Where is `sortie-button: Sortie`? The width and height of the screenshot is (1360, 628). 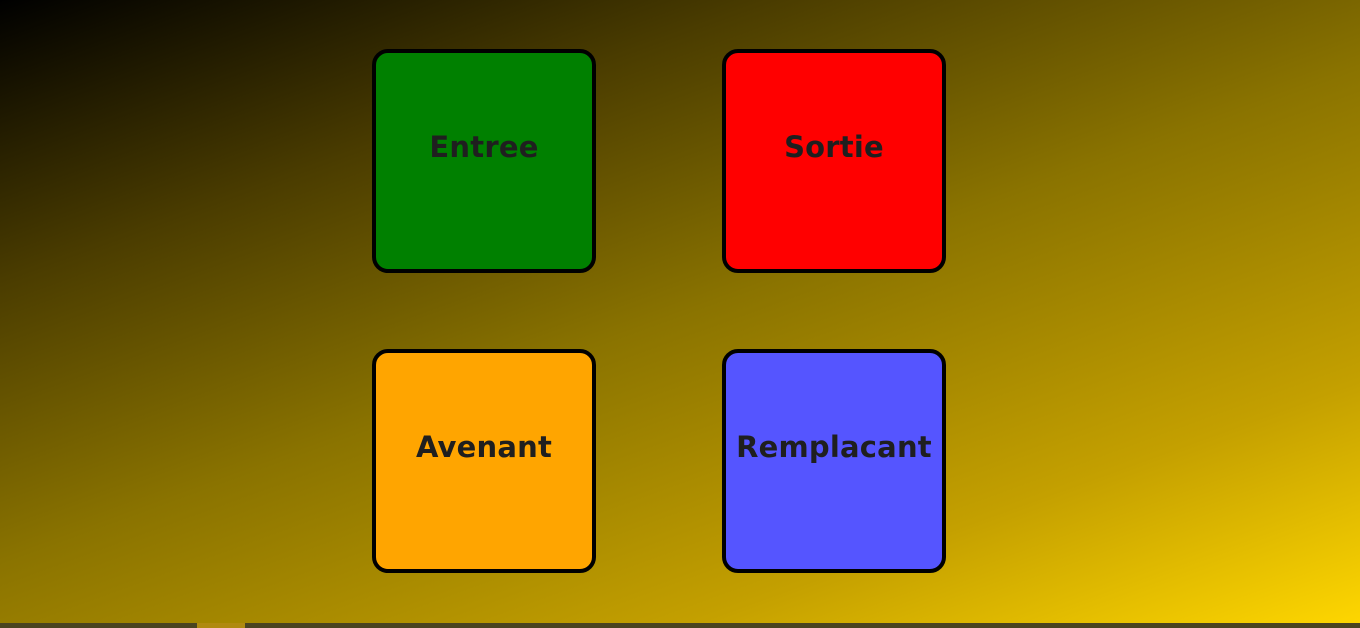
sortie-button: Sortie is located at coordinates (834, 161).